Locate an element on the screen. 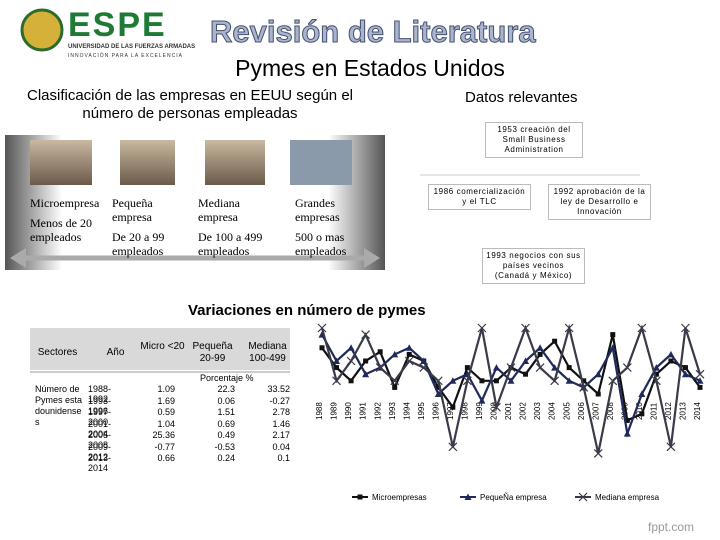 The height and width of the screenshot is (540, 720). subtitle: Pymes en Estados Unidos is located at coordinates (370, 68).